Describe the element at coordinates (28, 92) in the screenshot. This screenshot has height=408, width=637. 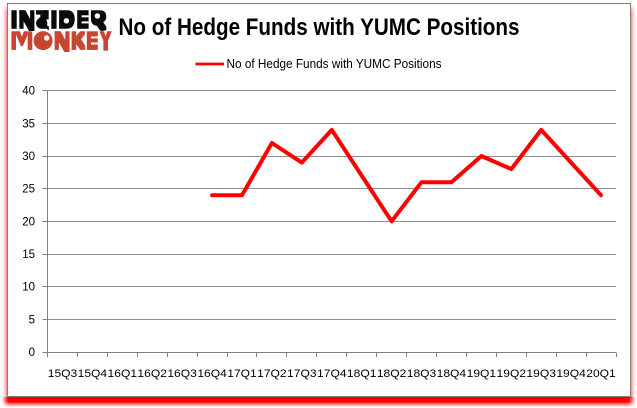
I see `svg-text: 40` at that location.